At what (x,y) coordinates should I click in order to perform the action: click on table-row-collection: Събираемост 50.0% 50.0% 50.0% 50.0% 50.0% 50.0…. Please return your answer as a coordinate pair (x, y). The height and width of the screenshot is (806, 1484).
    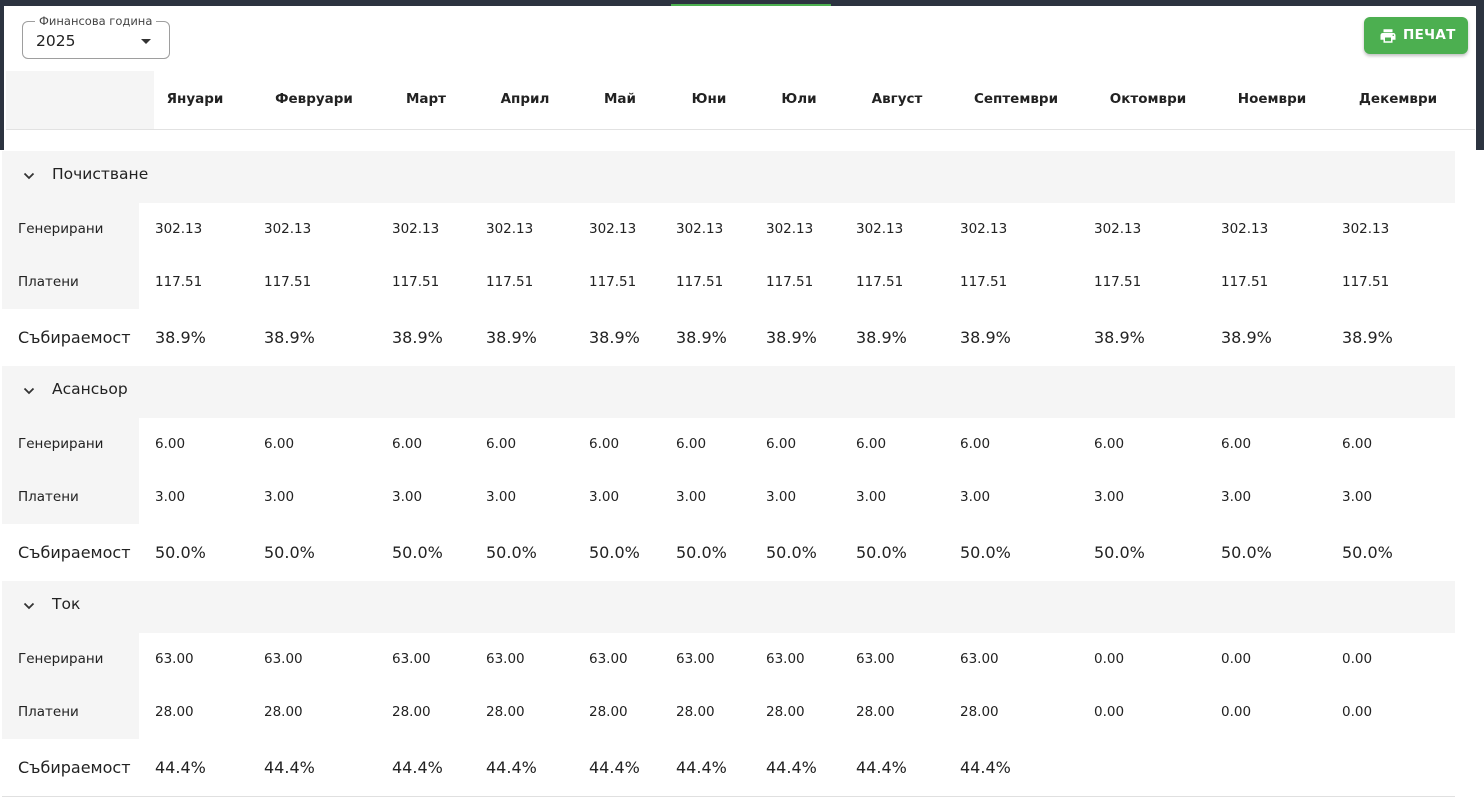
    Looking at the image, I should click on (728, 553).